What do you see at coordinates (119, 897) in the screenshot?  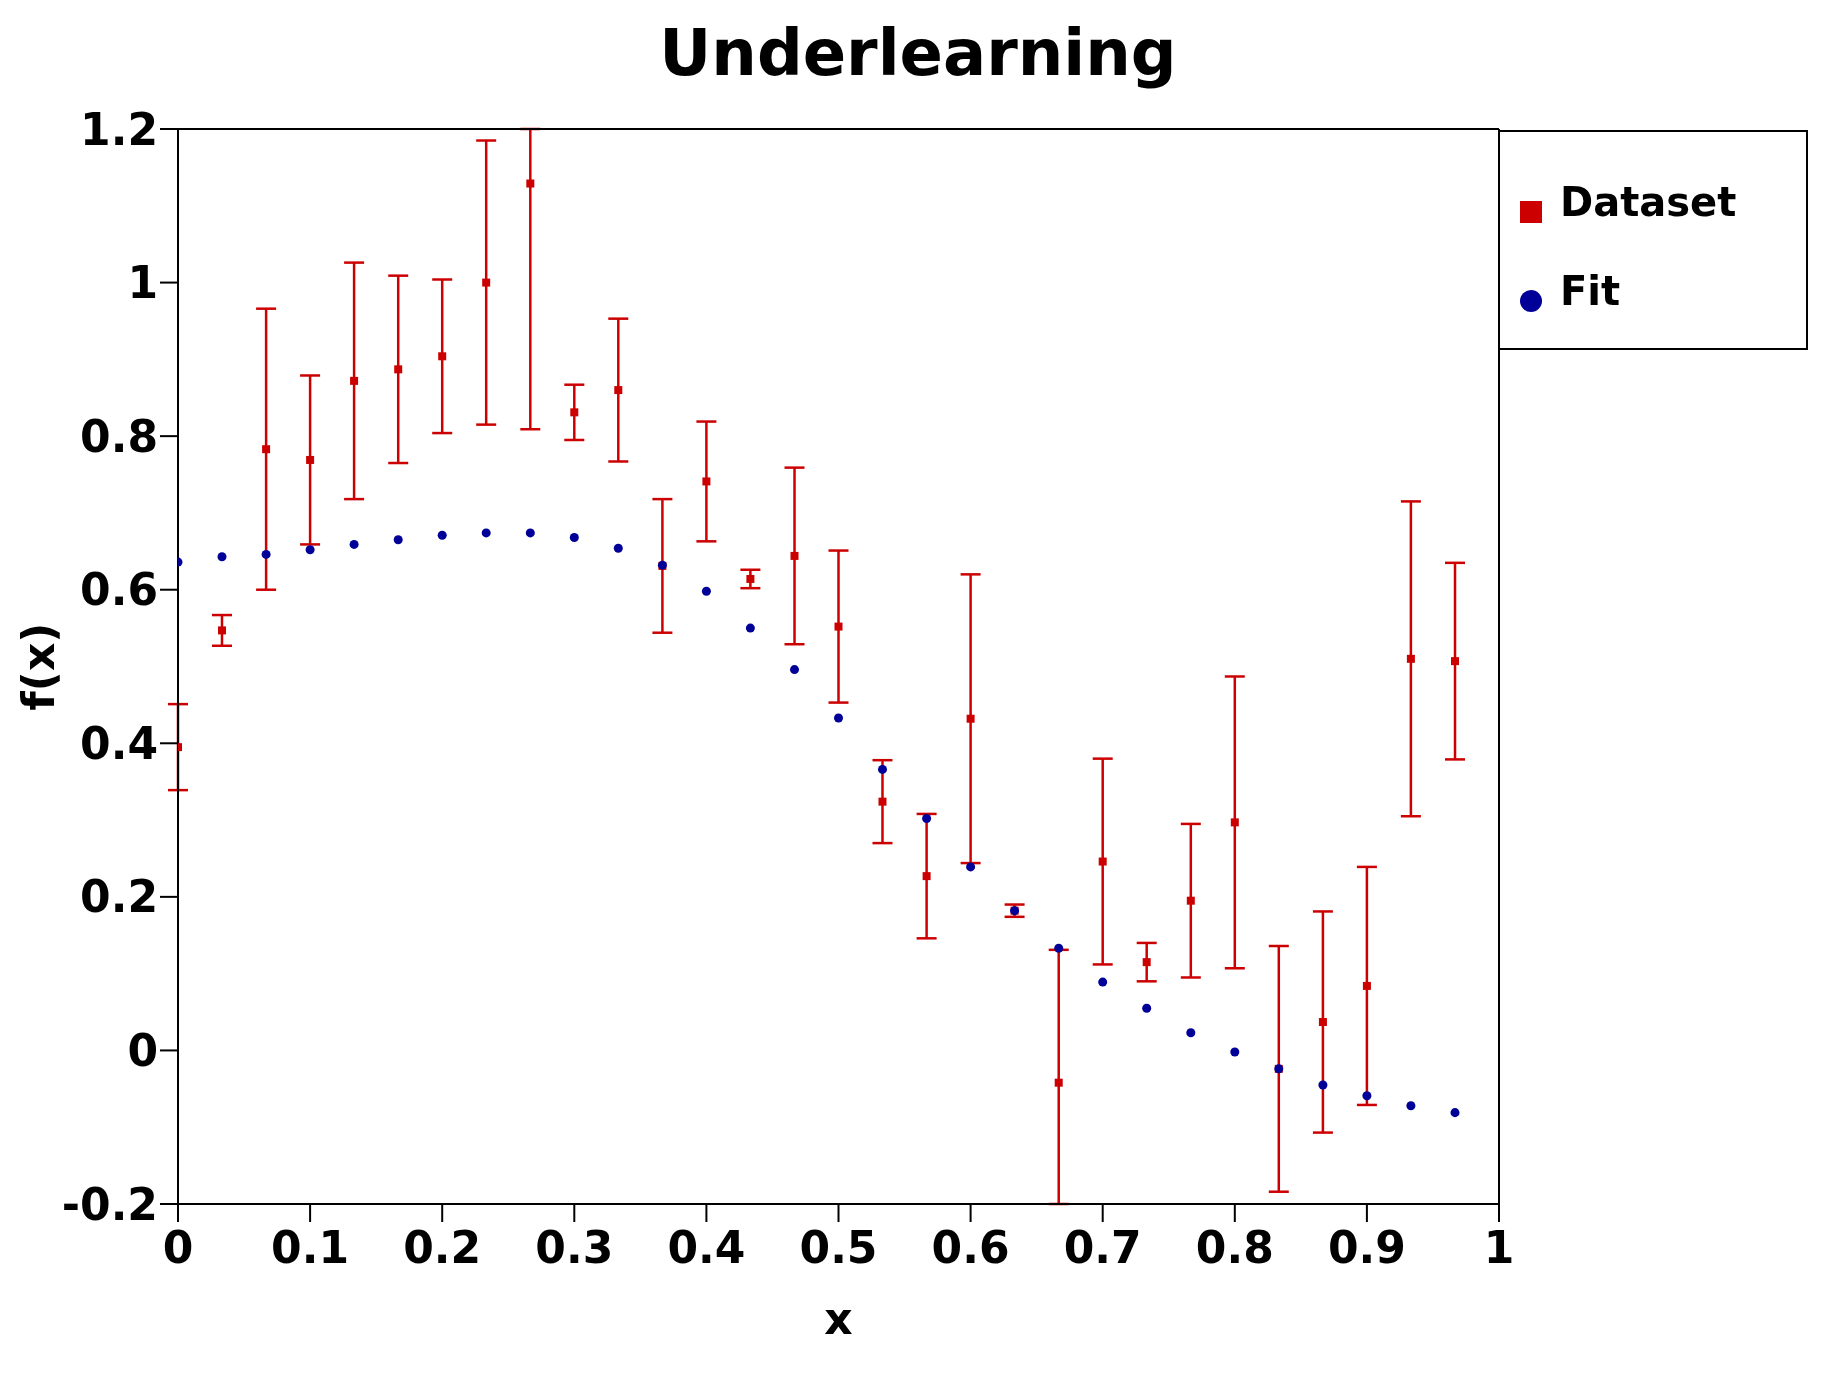 I see `y-tick-label: 0.2` at bounding box center [119, 897].